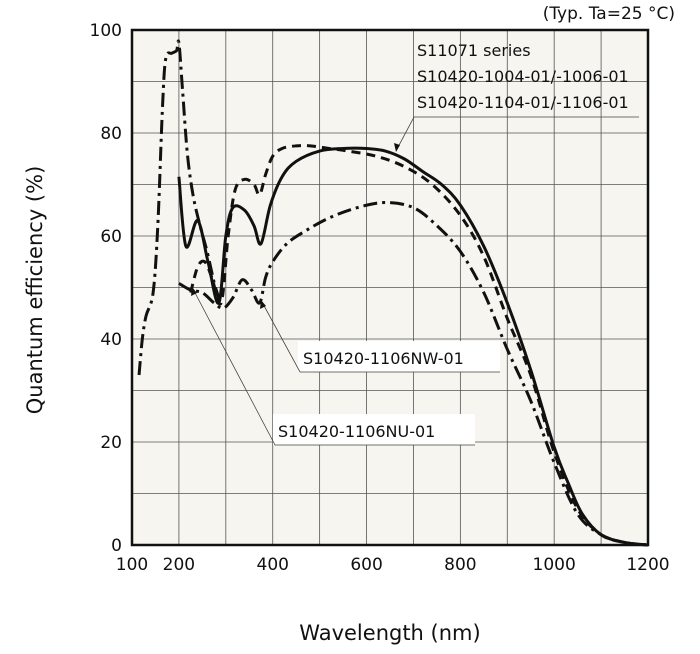 The height and width of the screenshot is (654, 700). What do you see at coordinates (389, 633) in the screenshot?
I see `x-axis-label: Wavelength (nm)` at bounding box center [389, 633].